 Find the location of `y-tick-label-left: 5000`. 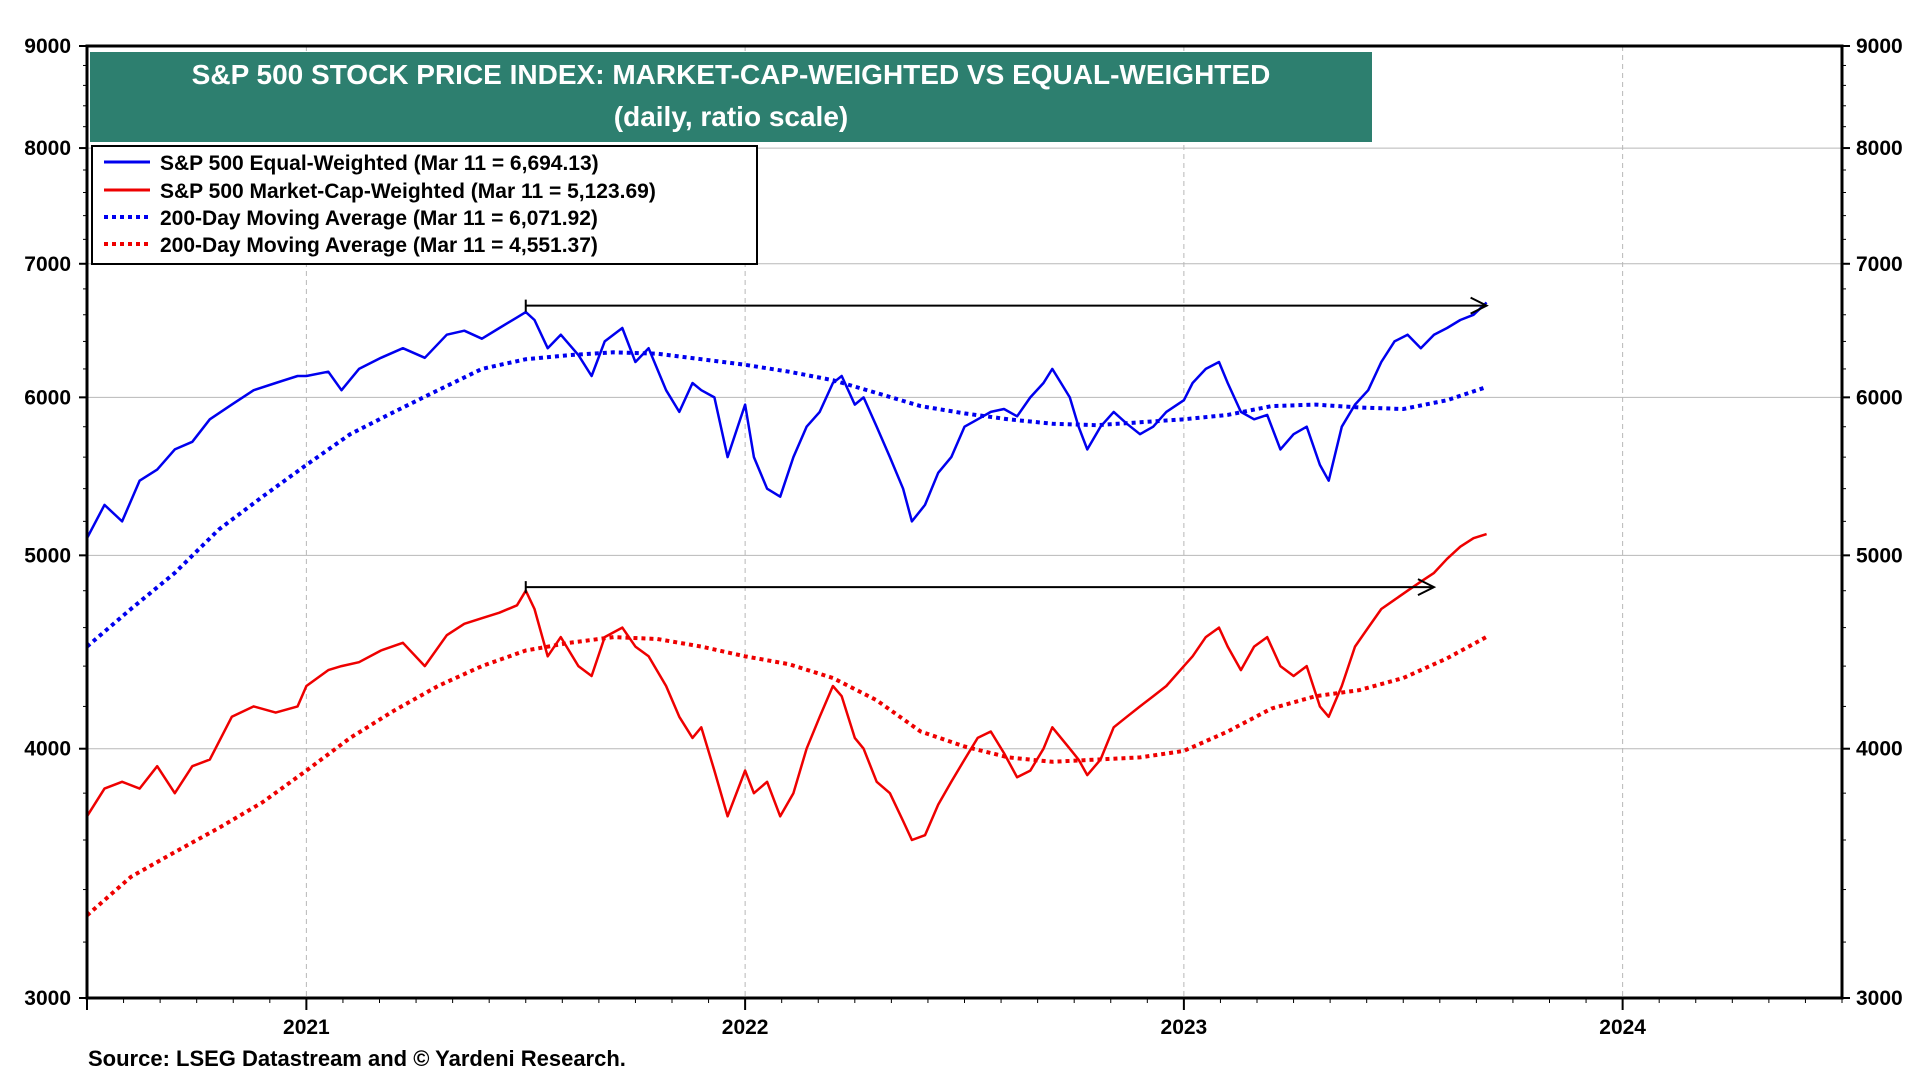

y-tick-label-left: 5000 is located at coordinates (47, 555).